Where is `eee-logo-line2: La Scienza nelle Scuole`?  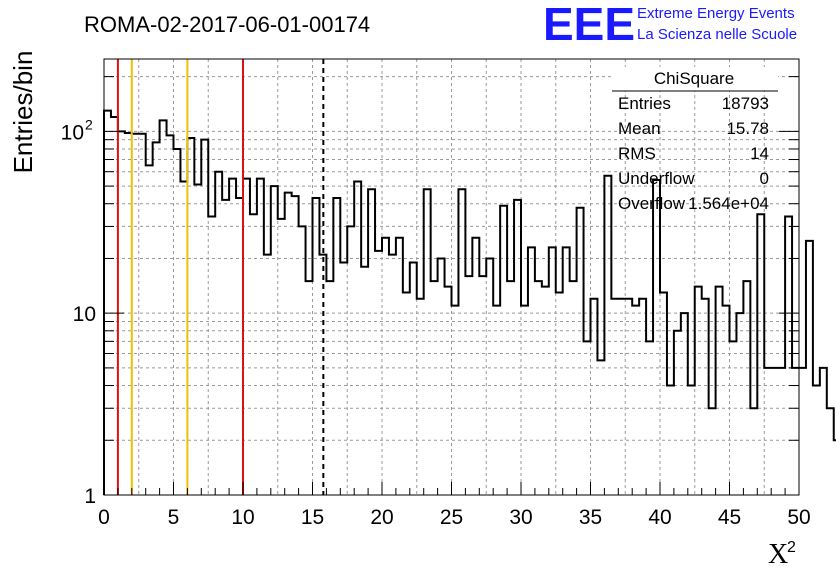
eee-logo-line2: La Scienza nelle Scuole is located at coordinates (717, 34).